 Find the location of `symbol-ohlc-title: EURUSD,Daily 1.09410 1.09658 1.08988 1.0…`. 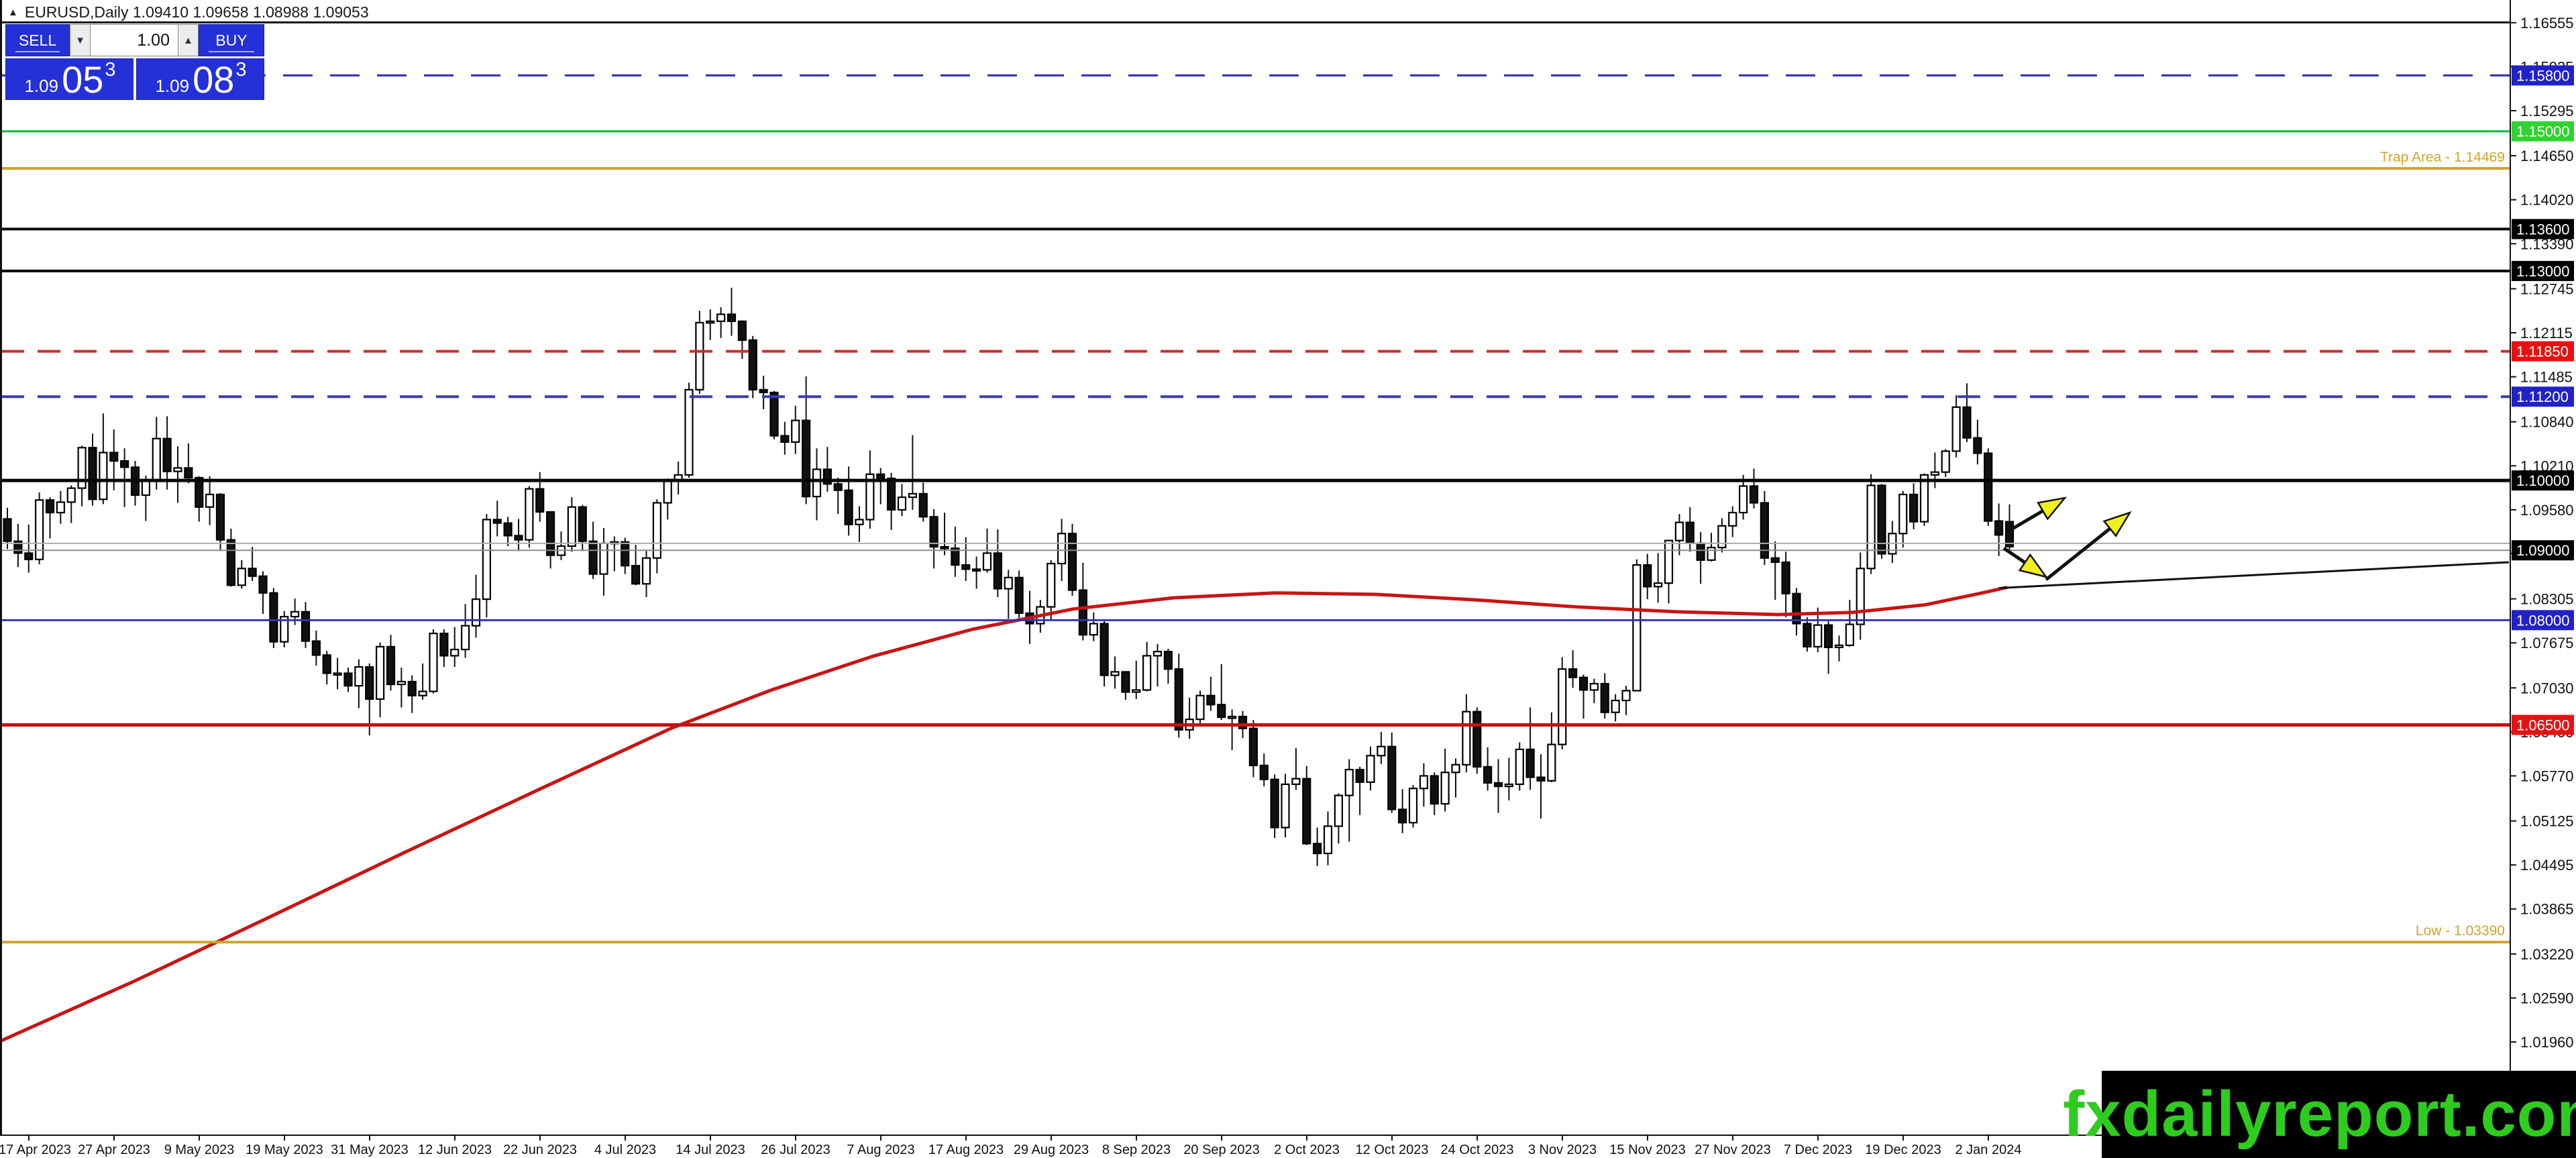

symbol-ohlc-title: EURUSD,Daily 1.09410 1.09658 1.08988 1.0… is located at coordinates (196, 12).